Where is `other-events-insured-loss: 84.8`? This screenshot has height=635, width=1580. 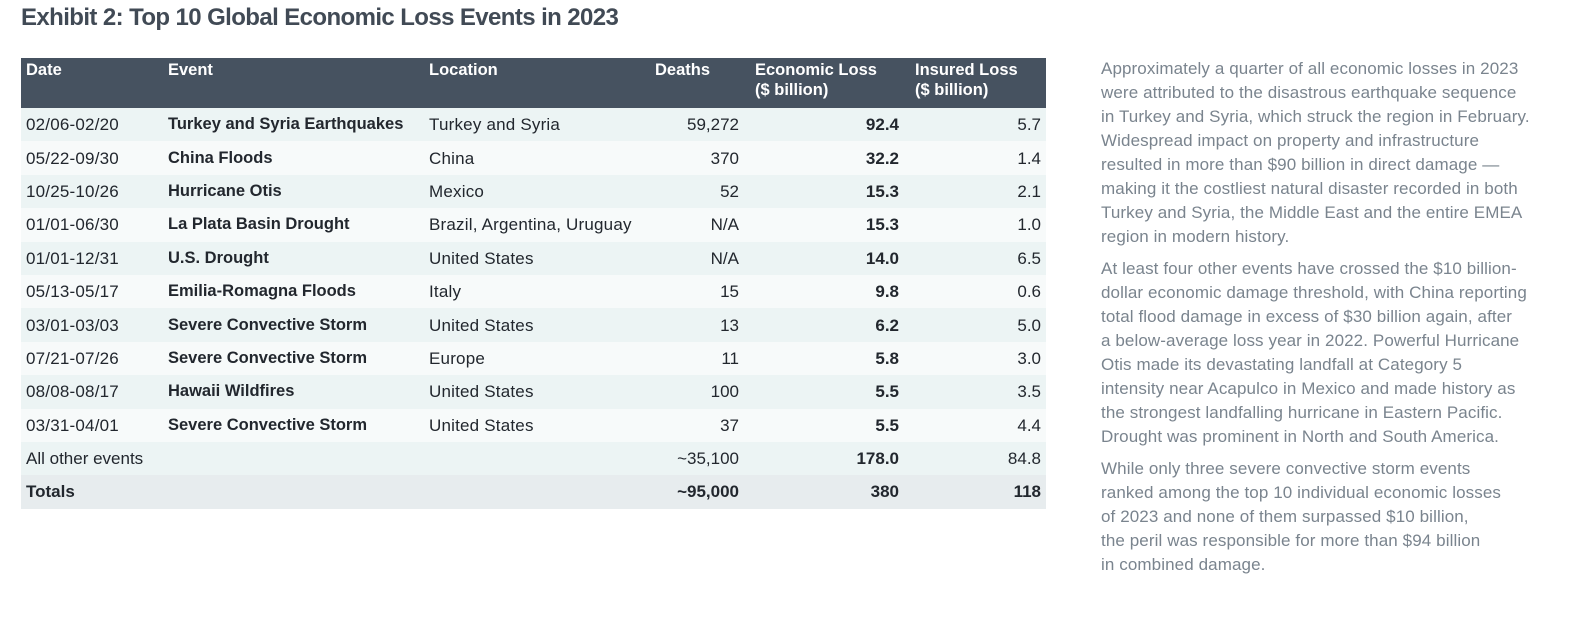
other-events-insured-loss: 84.8 is located at coordinates (1024, 459).